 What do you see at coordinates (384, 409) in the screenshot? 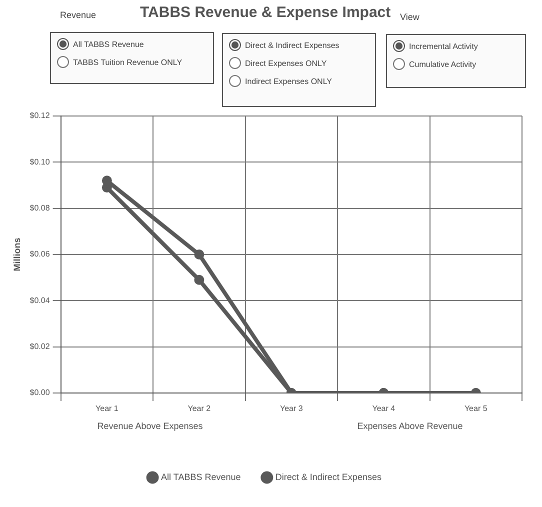
I see `x-tick-label: Year 4` at bounding box center [384, 409].